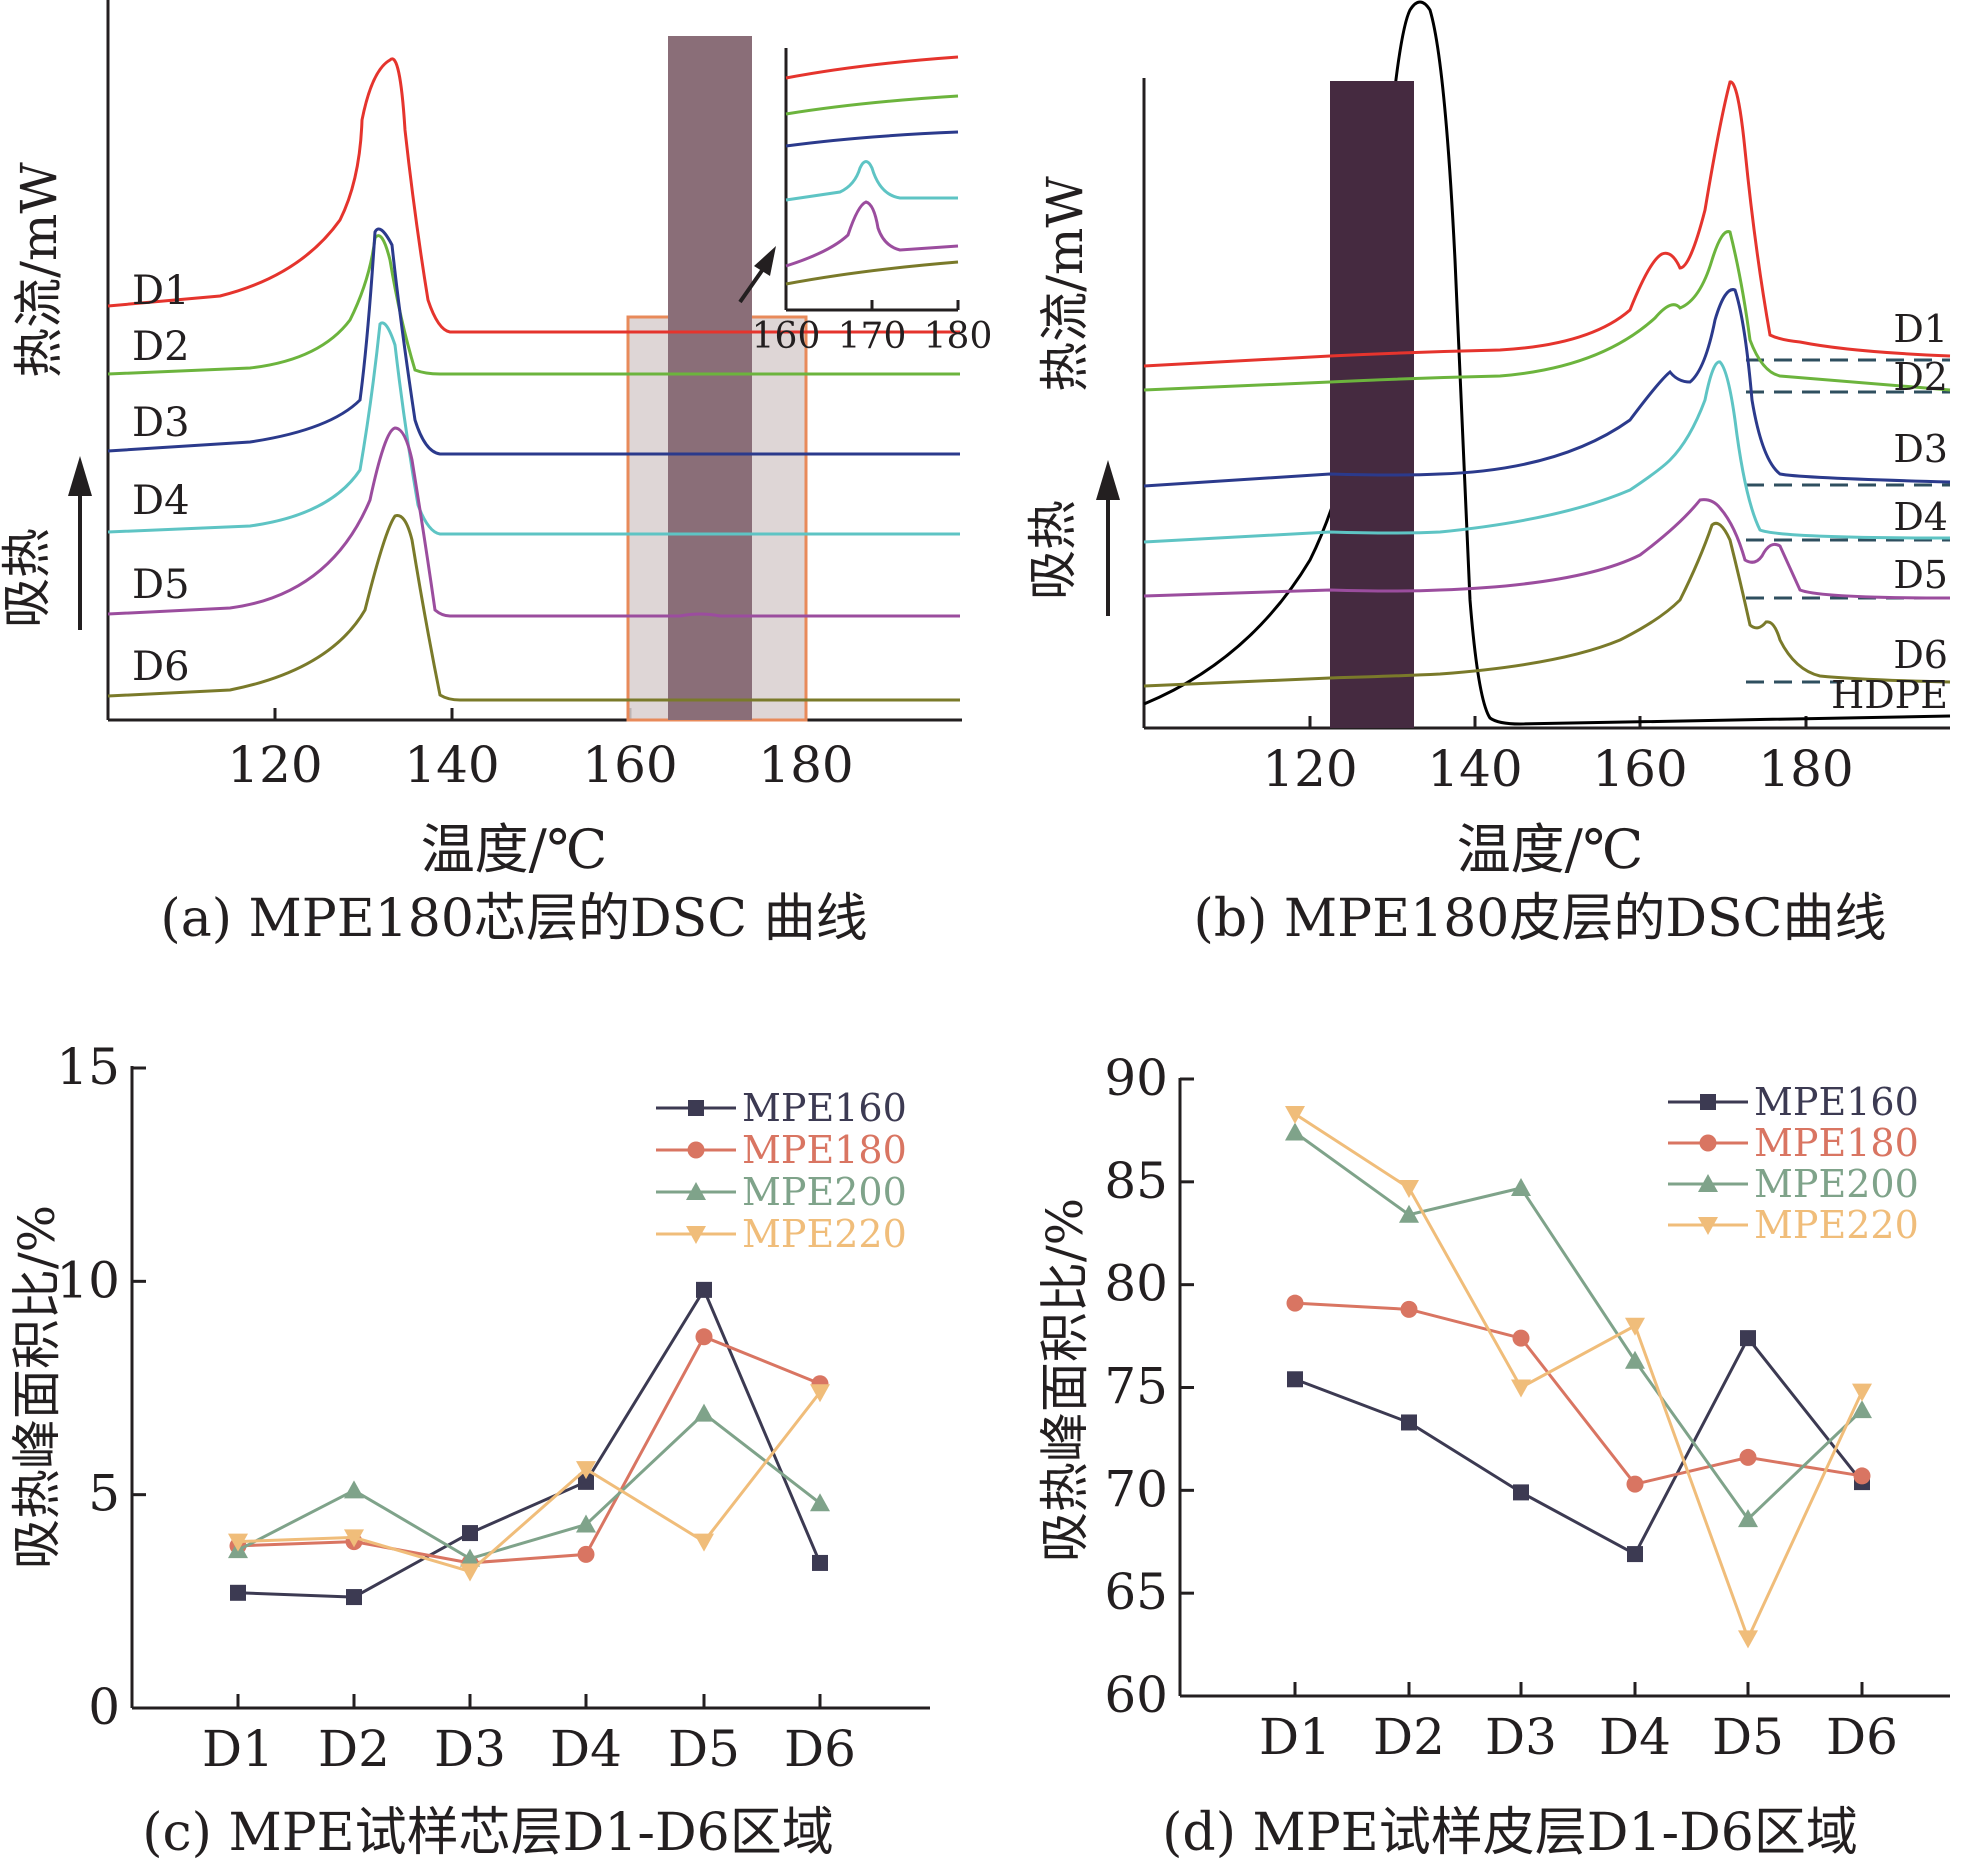  What do you see at coordinates (1065, 284) in the screenshot?
I see `panel-b-ylabel: 热流/mW` at bounding box center [1065, 284].